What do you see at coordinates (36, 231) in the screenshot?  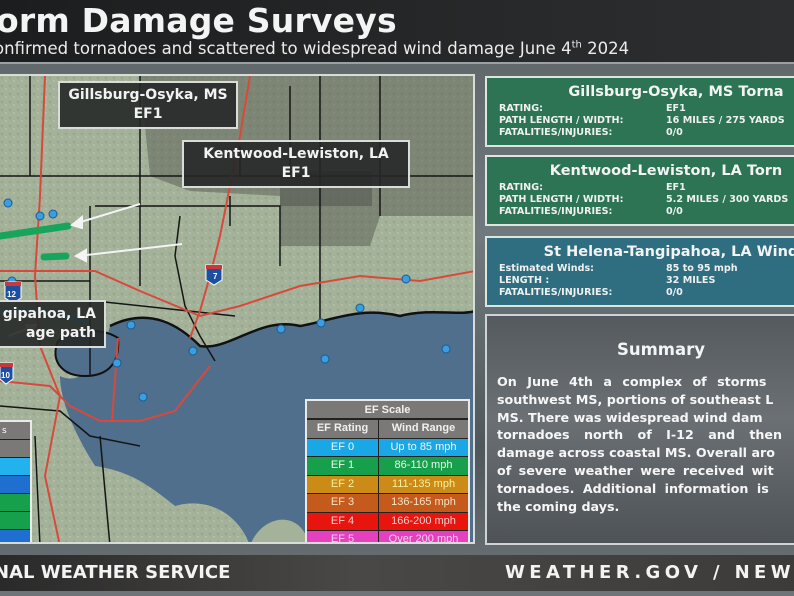 I see `gillsburg-track` at bounding box center [36, 231].